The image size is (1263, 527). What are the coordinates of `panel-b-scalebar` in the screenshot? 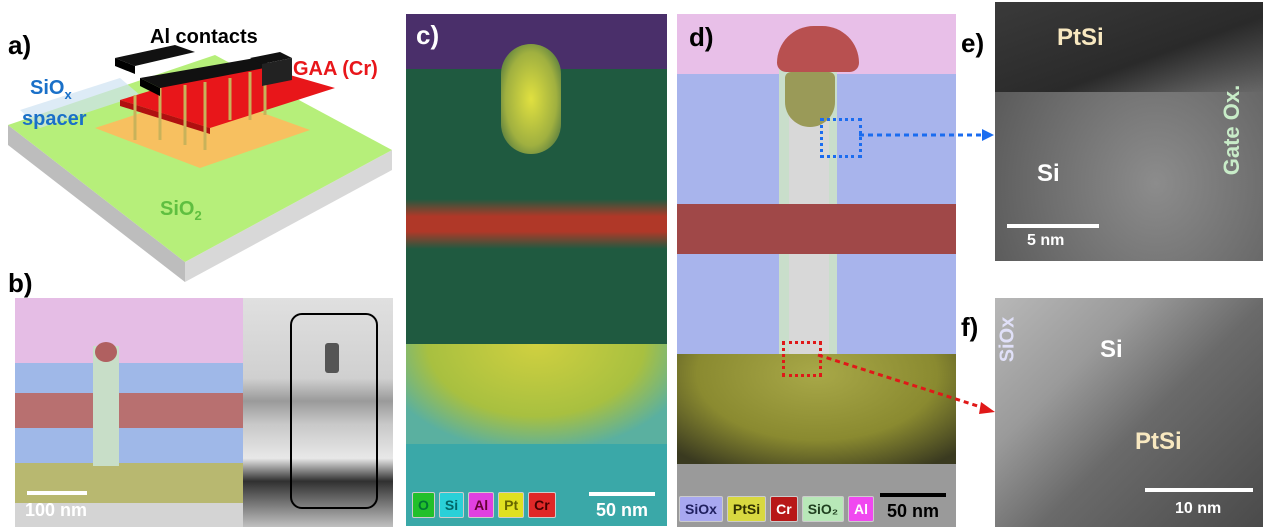 It's located at (57, 493).